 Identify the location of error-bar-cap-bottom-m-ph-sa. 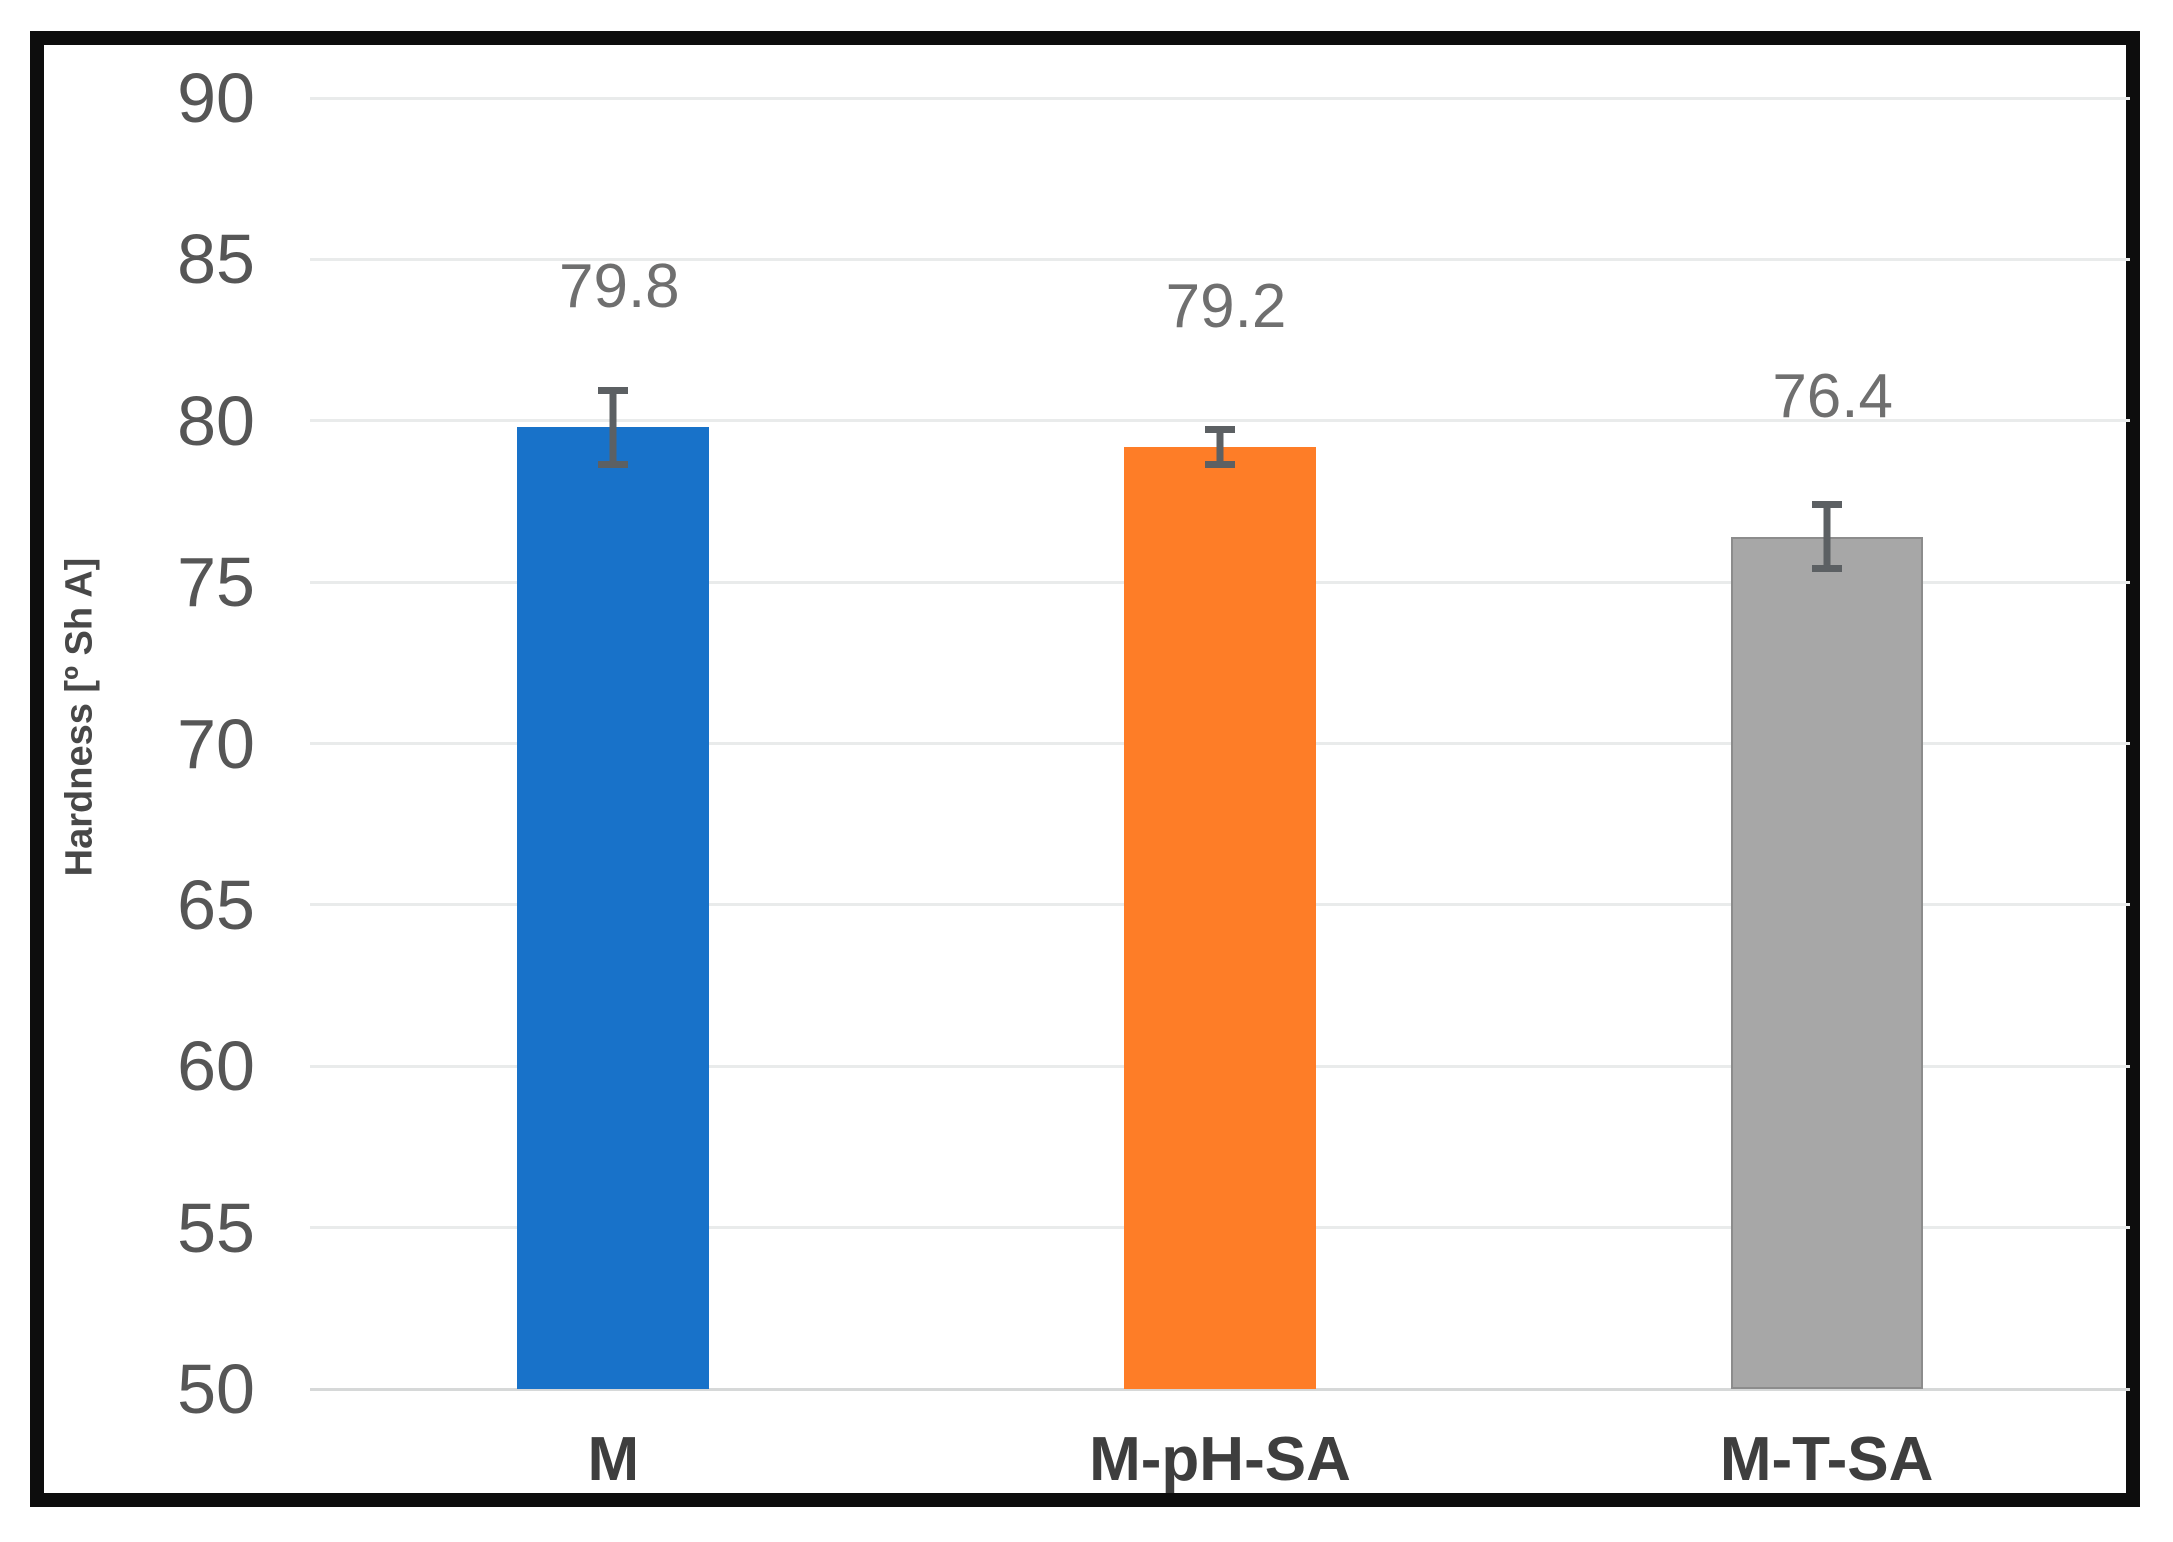
(1220, 464).